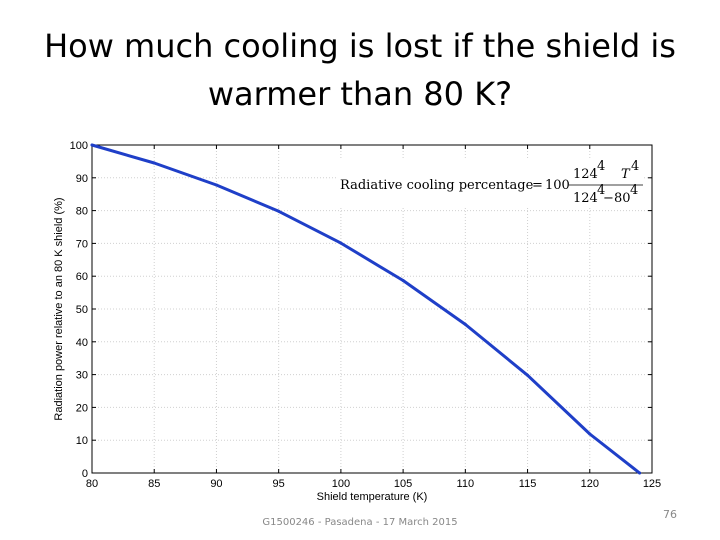 The height and width of the screenshot is (540, 720). Describe the element at coordinates (79, 146) in the screenshot. I see `y-tick-label: 100` at that location.